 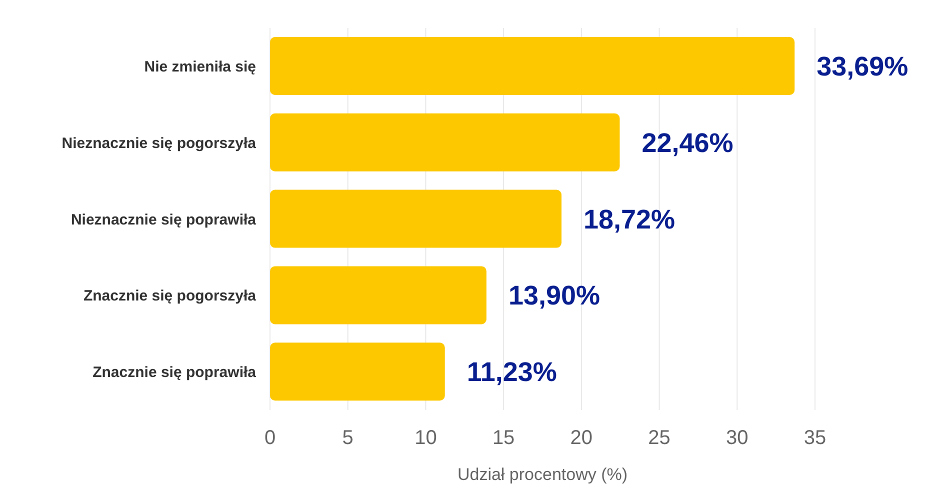 I want to click on x-tick-label: 5, so click(x=348, y=438).